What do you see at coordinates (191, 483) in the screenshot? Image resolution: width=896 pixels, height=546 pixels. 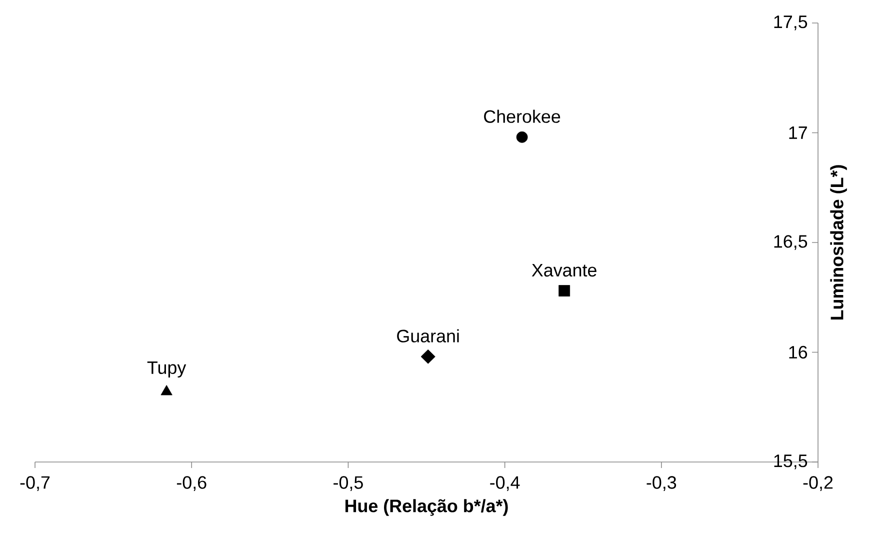 I see `x-tick-label: -0,6` at bounding box center [191, 483].